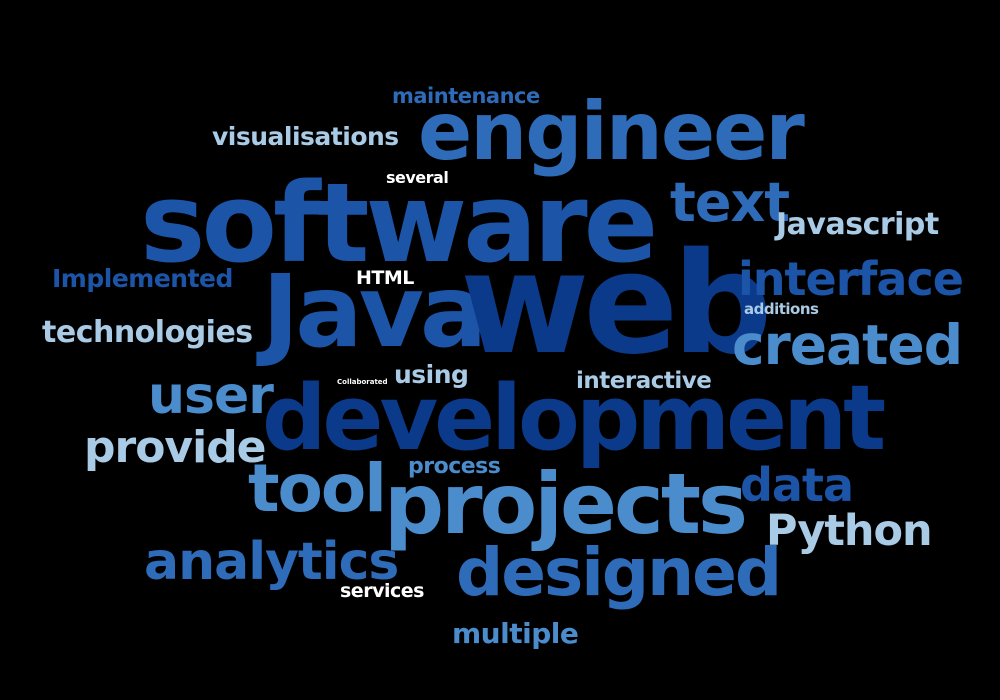 This screenshot has height=700, width=1000. I want to click on word-interactive: interactive, so click(644, 381).